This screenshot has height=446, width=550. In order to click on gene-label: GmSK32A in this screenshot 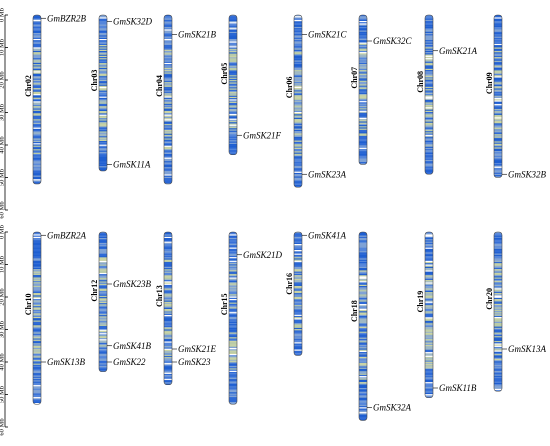, I will do `click(392, 408)`.